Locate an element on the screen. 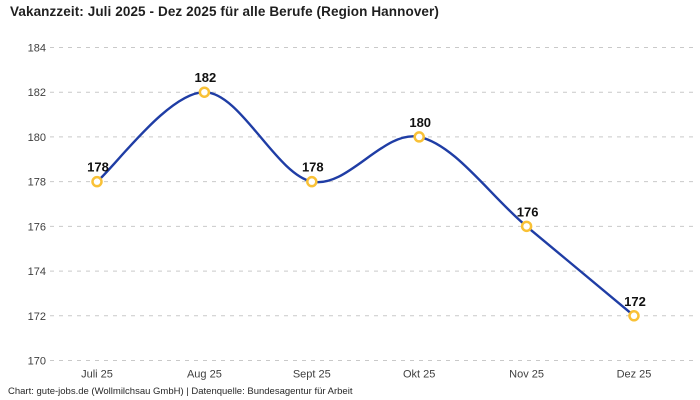 The width and height of the screenshot is (700, 400). x-tick-label: Juli 25 is located at coordinates (97, 375).